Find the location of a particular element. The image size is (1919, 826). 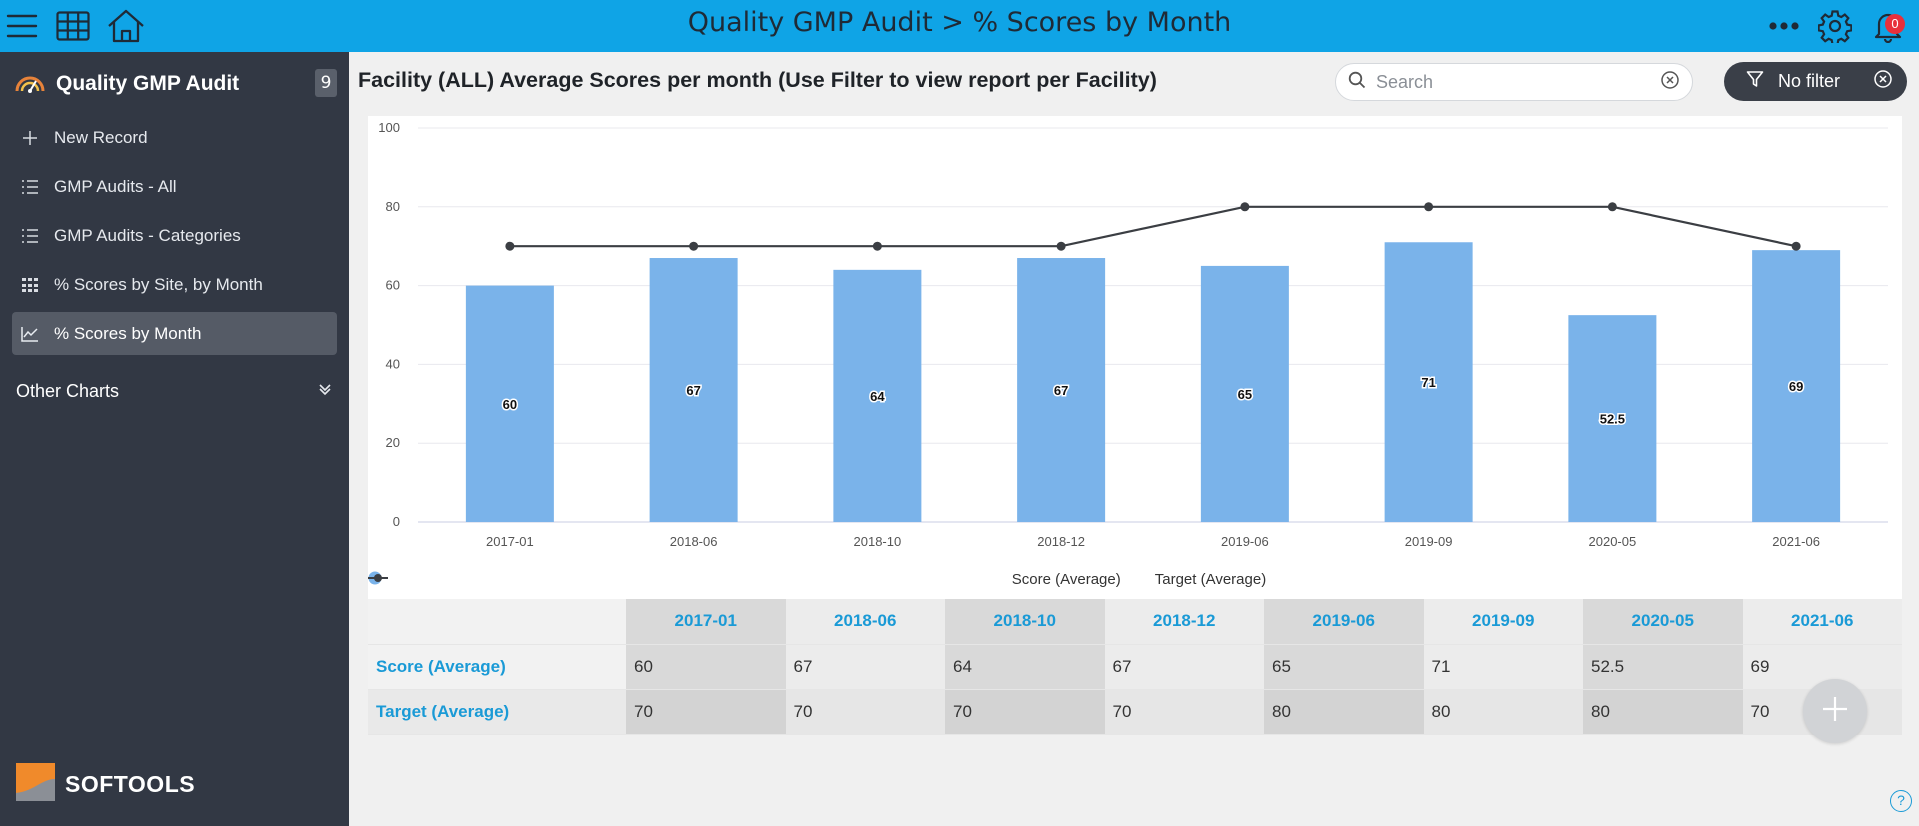

x-tick-label: 2019-06 is located at coordinates (1245, 541).